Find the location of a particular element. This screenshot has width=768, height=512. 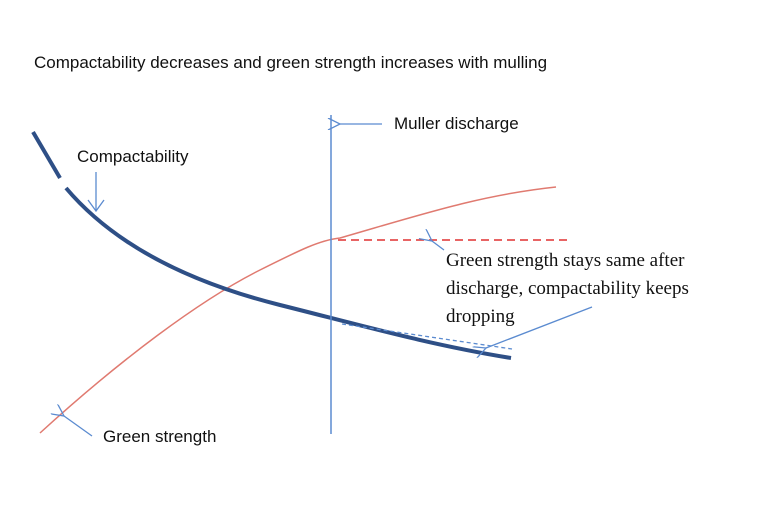

compactability-label: Compactability is located at coordinates (133, 156).